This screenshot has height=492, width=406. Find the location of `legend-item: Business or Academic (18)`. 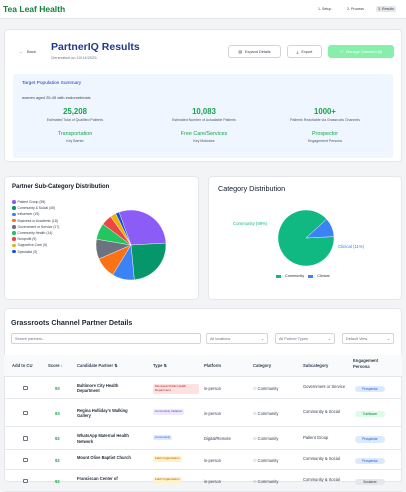

legend-item: Business or Academic (18) is located at coordinates (41, 221).